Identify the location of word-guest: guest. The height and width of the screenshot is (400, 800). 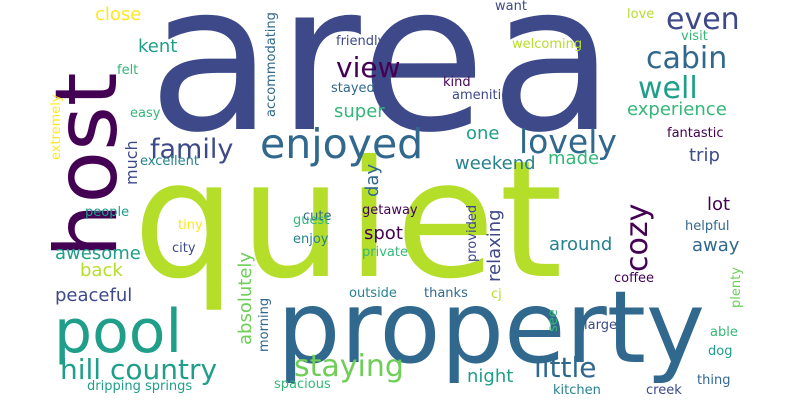
(311, 220).